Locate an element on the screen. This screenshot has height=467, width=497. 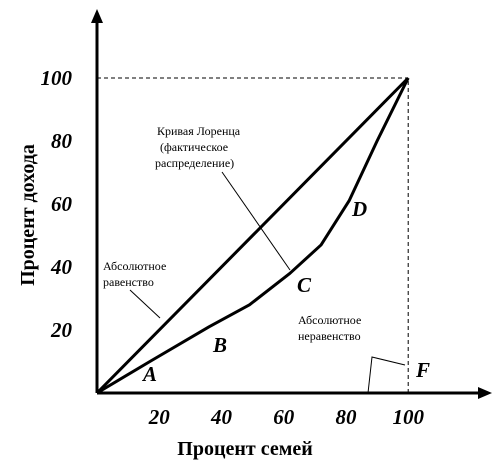
x-tick-label: 80 is located at coordinates (346, 417).